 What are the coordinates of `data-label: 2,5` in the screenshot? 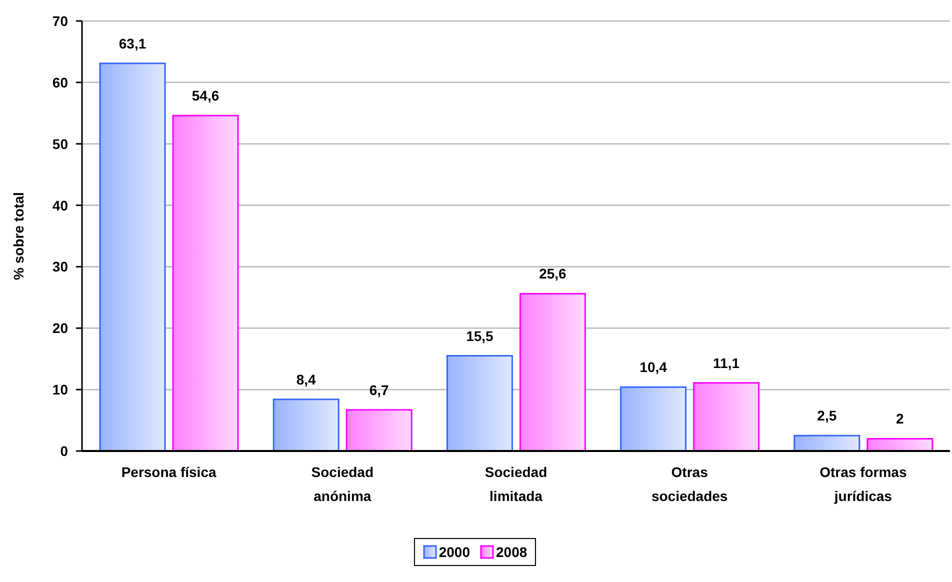 It's located at (827, 416).